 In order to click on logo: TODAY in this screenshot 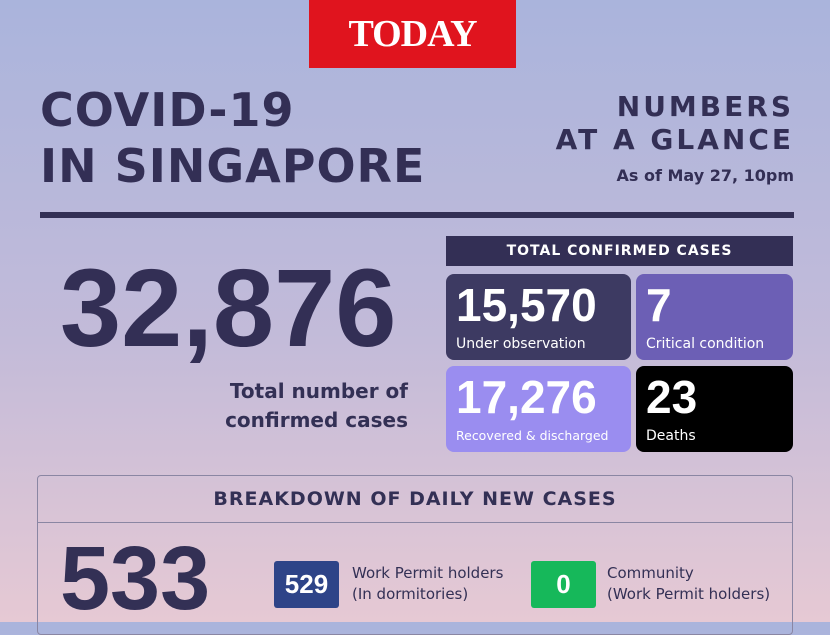, I will do `click(412, 34)`.